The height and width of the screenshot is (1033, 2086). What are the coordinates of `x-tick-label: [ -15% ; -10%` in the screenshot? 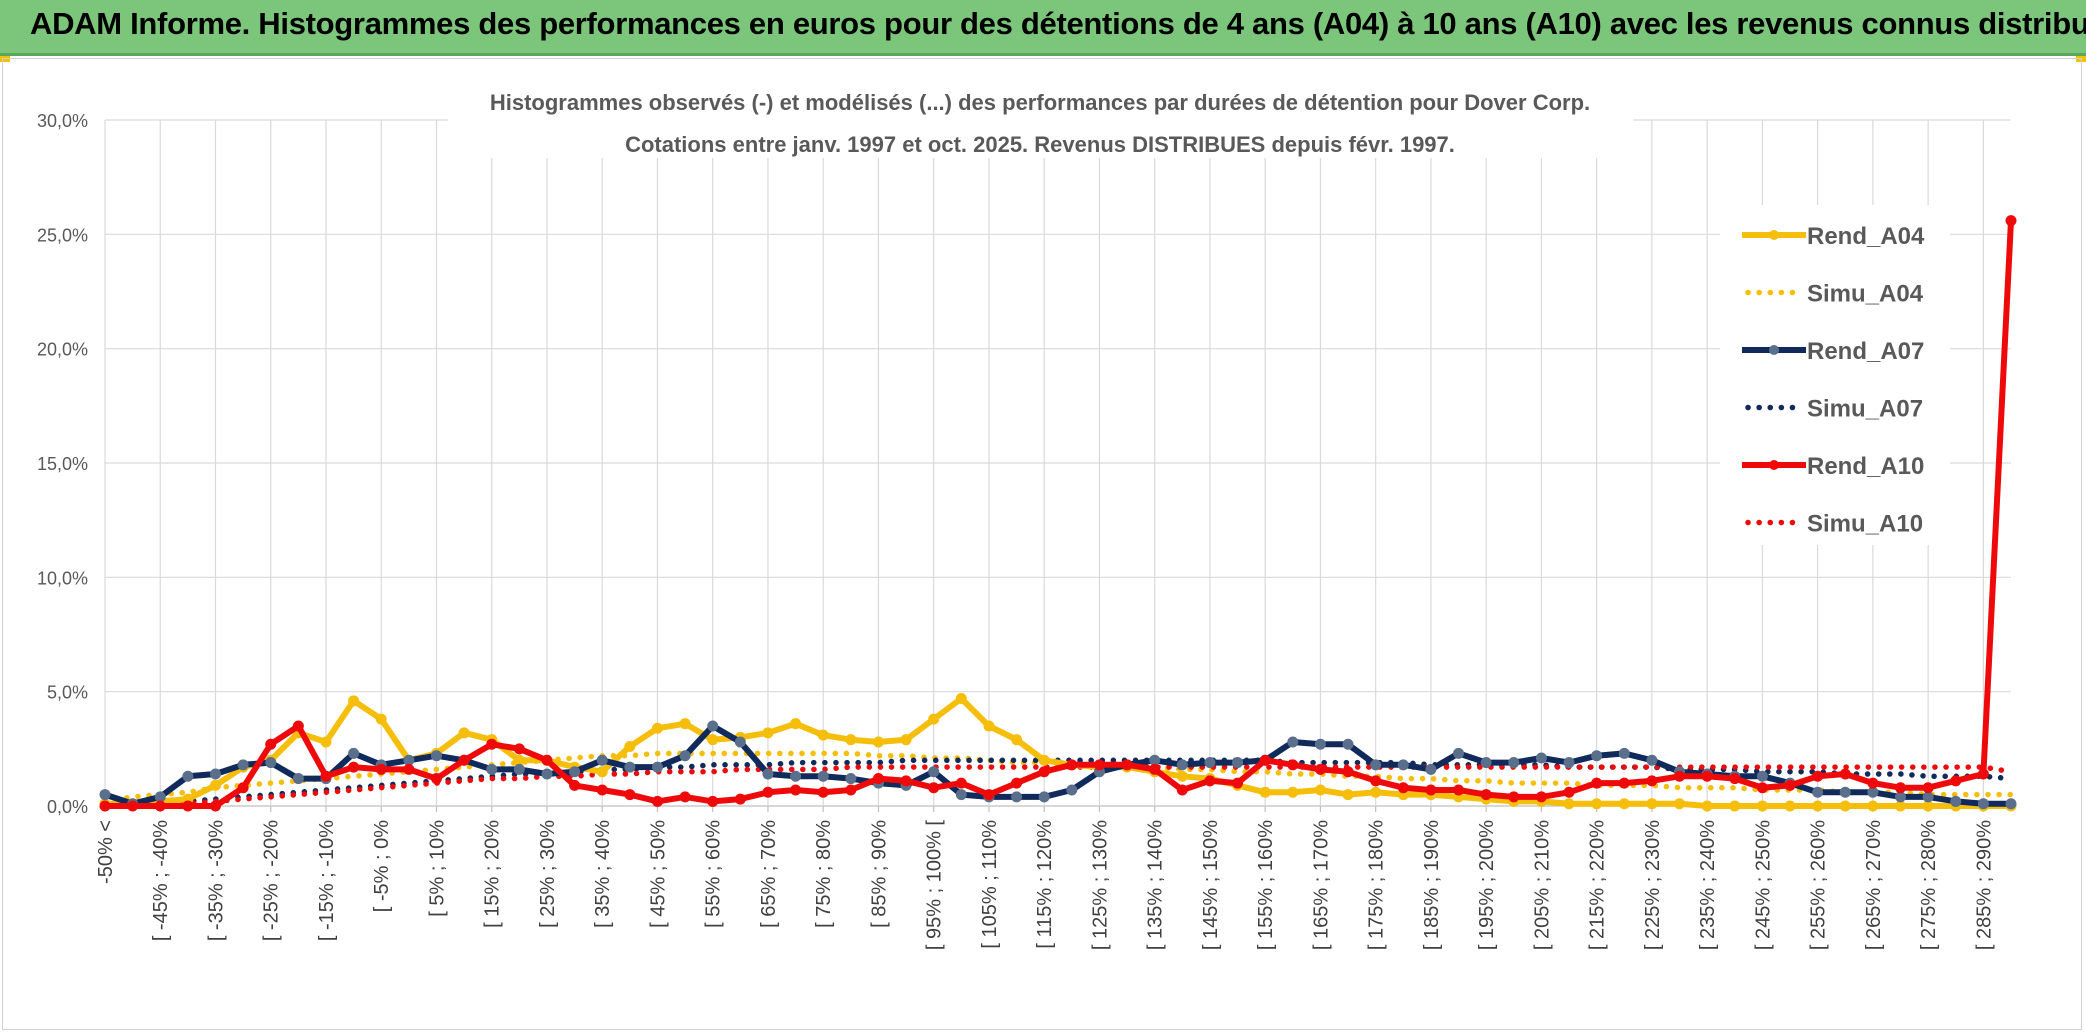 It's located at (327, 880).